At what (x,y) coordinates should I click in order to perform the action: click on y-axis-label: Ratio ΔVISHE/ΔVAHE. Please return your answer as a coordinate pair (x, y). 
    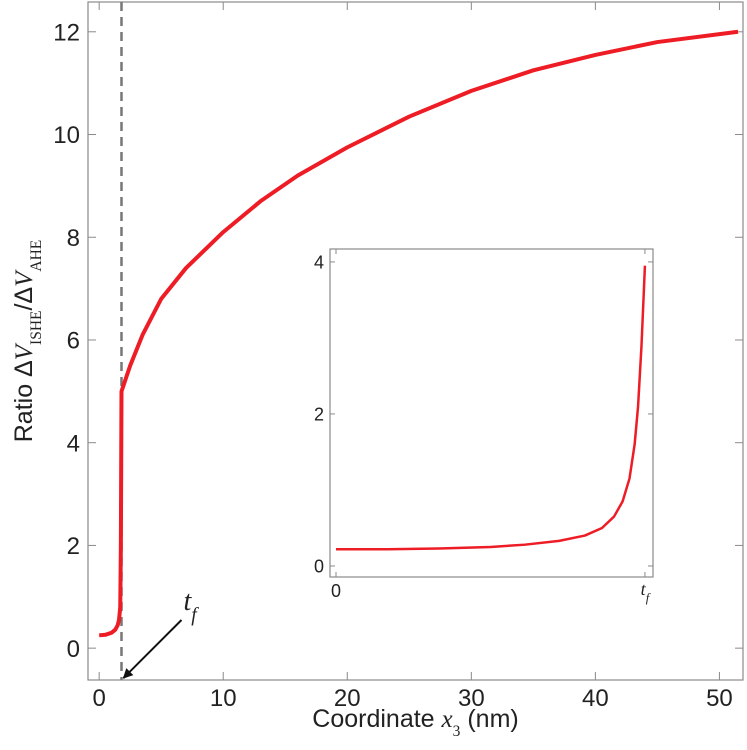
    Looking at the image, I should click on (27, 341).